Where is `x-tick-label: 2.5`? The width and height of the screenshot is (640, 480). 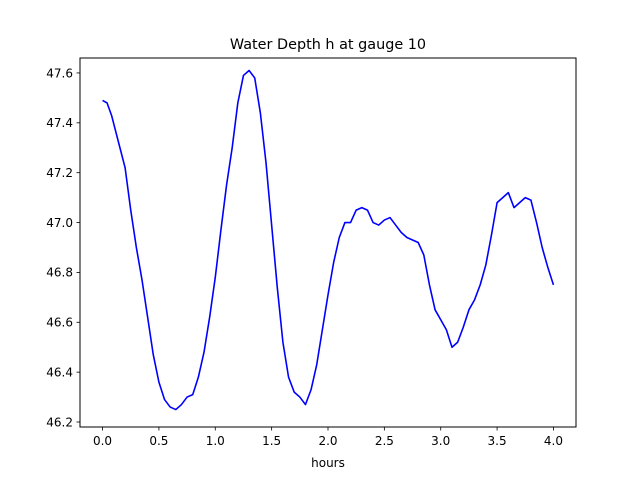 x-tick-label: 2.5 is located at coordinates (384, 441).